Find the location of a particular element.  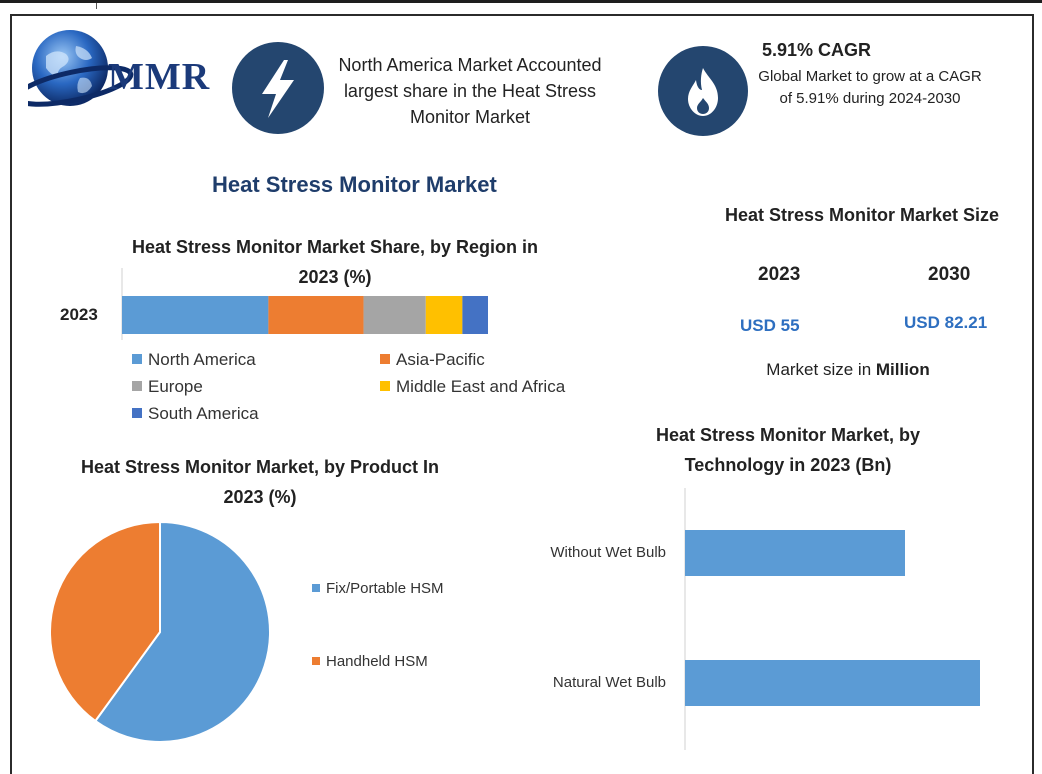

lightning-badge is located at coordinates (278, 88).